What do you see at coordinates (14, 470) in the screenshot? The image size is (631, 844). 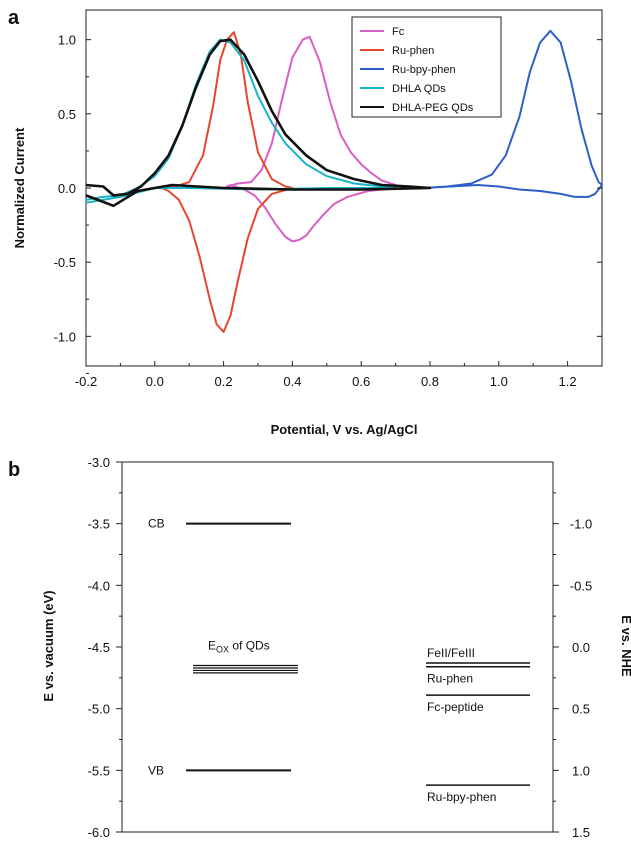 I see `panel-b-label: b` at bounding box center [14, 470].